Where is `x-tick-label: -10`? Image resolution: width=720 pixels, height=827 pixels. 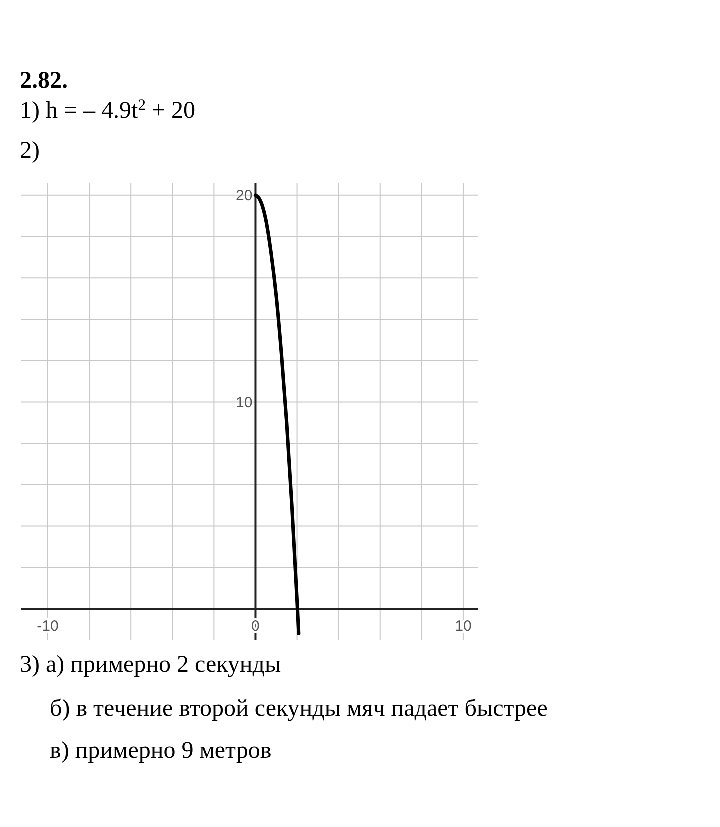
x-tick-label: -10 is located at coordinates (48, 626).